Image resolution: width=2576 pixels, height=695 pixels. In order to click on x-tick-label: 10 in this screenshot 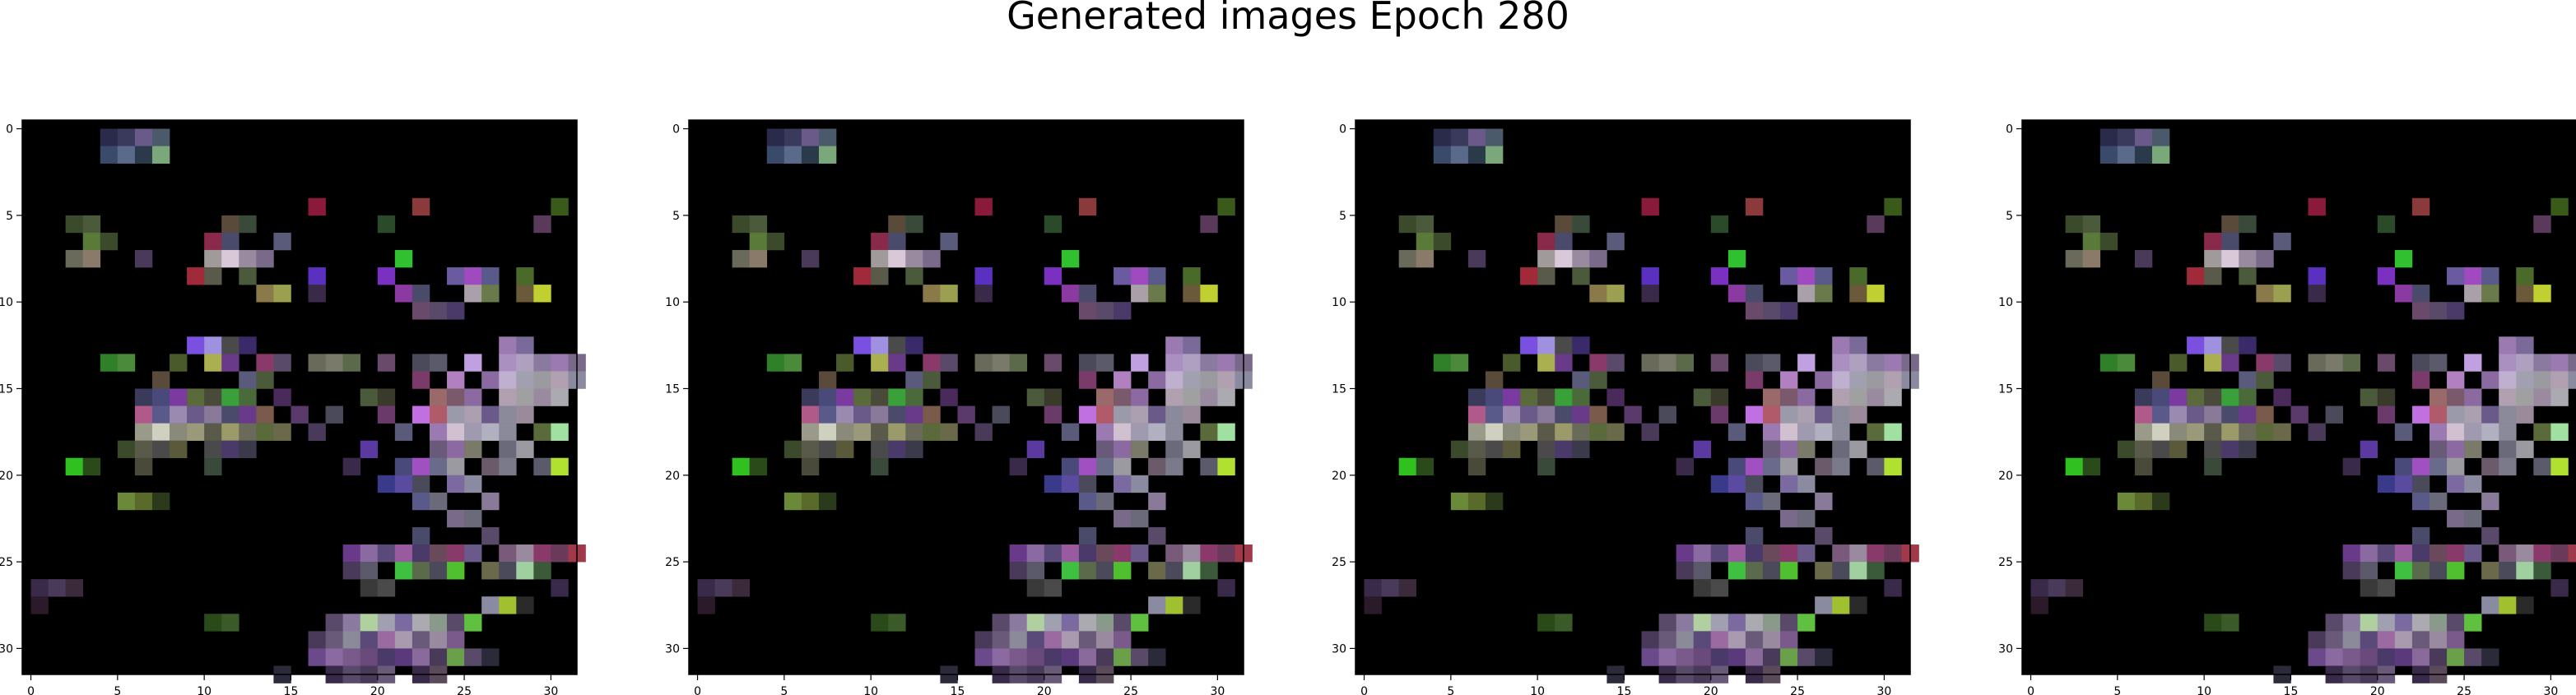, I will do `click(2204, 690)`.